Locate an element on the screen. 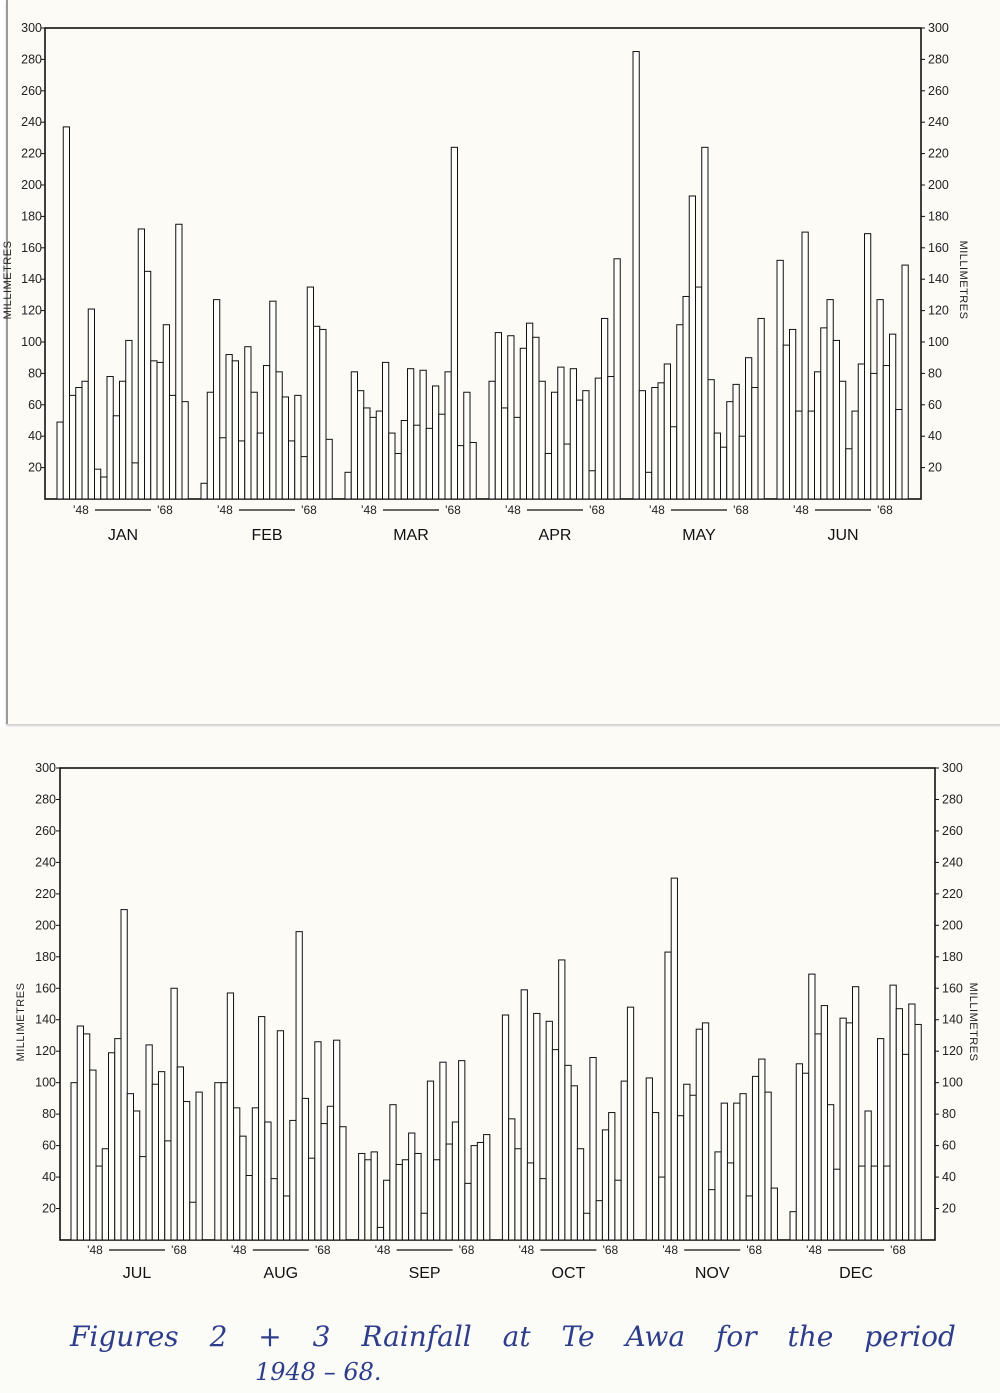  bar-feb-1965 is located at coordinates (310, 393).